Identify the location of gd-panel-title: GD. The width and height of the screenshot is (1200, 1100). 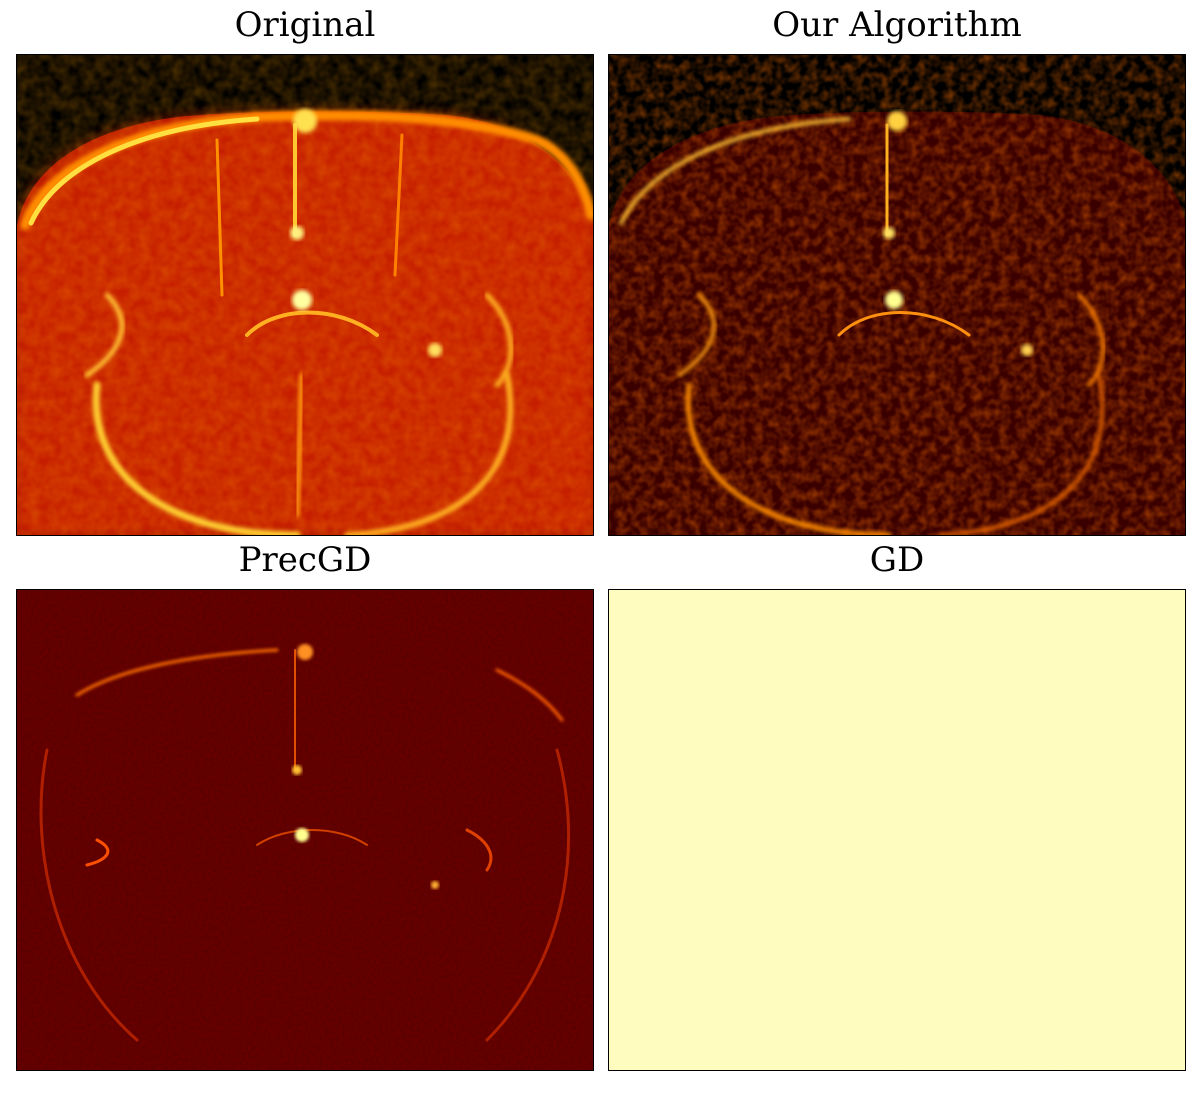
(897, 560).